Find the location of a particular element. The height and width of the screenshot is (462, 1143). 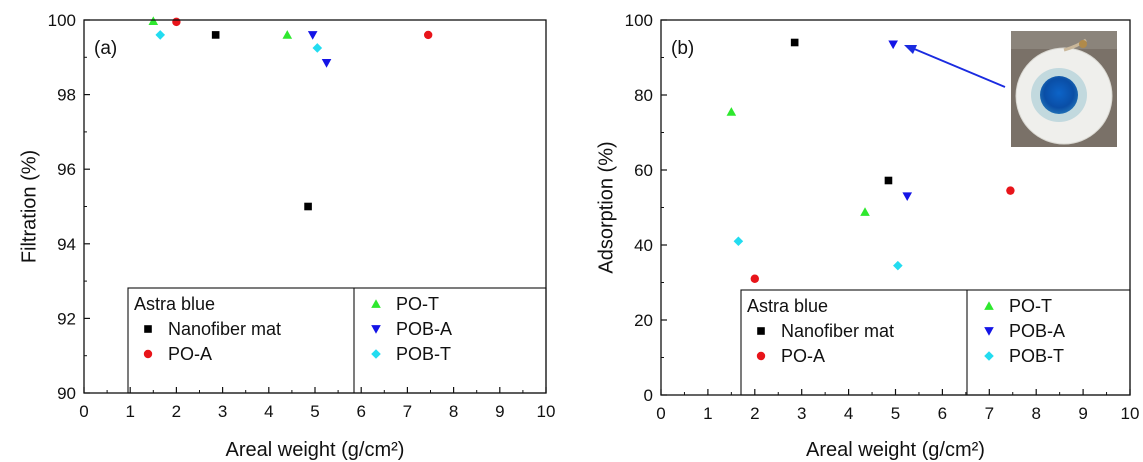

panel-b-legend-label-nanofiber-mat: Nanofiber mat is located at coordinates (837, 331).